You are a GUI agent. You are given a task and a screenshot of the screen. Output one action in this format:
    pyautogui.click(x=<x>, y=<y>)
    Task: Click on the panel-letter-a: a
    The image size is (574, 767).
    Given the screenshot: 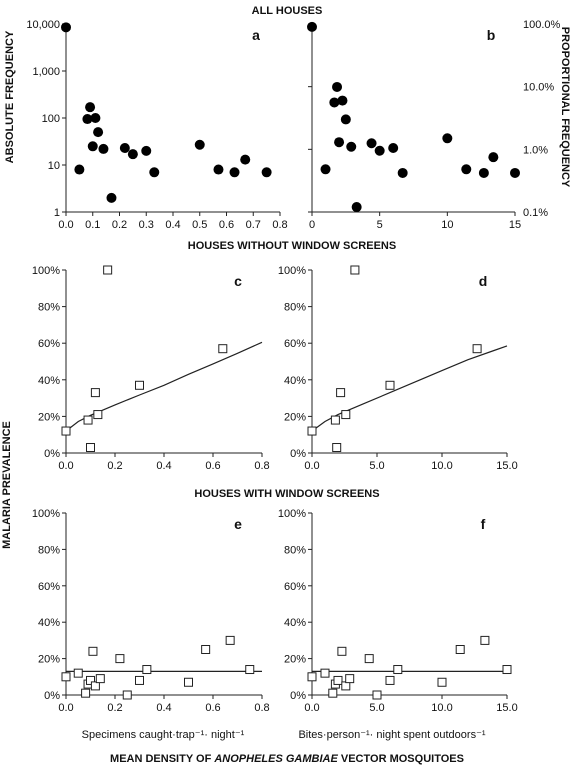 What is the action you would take?
    pyautogui.click(x=256, y=35)
    